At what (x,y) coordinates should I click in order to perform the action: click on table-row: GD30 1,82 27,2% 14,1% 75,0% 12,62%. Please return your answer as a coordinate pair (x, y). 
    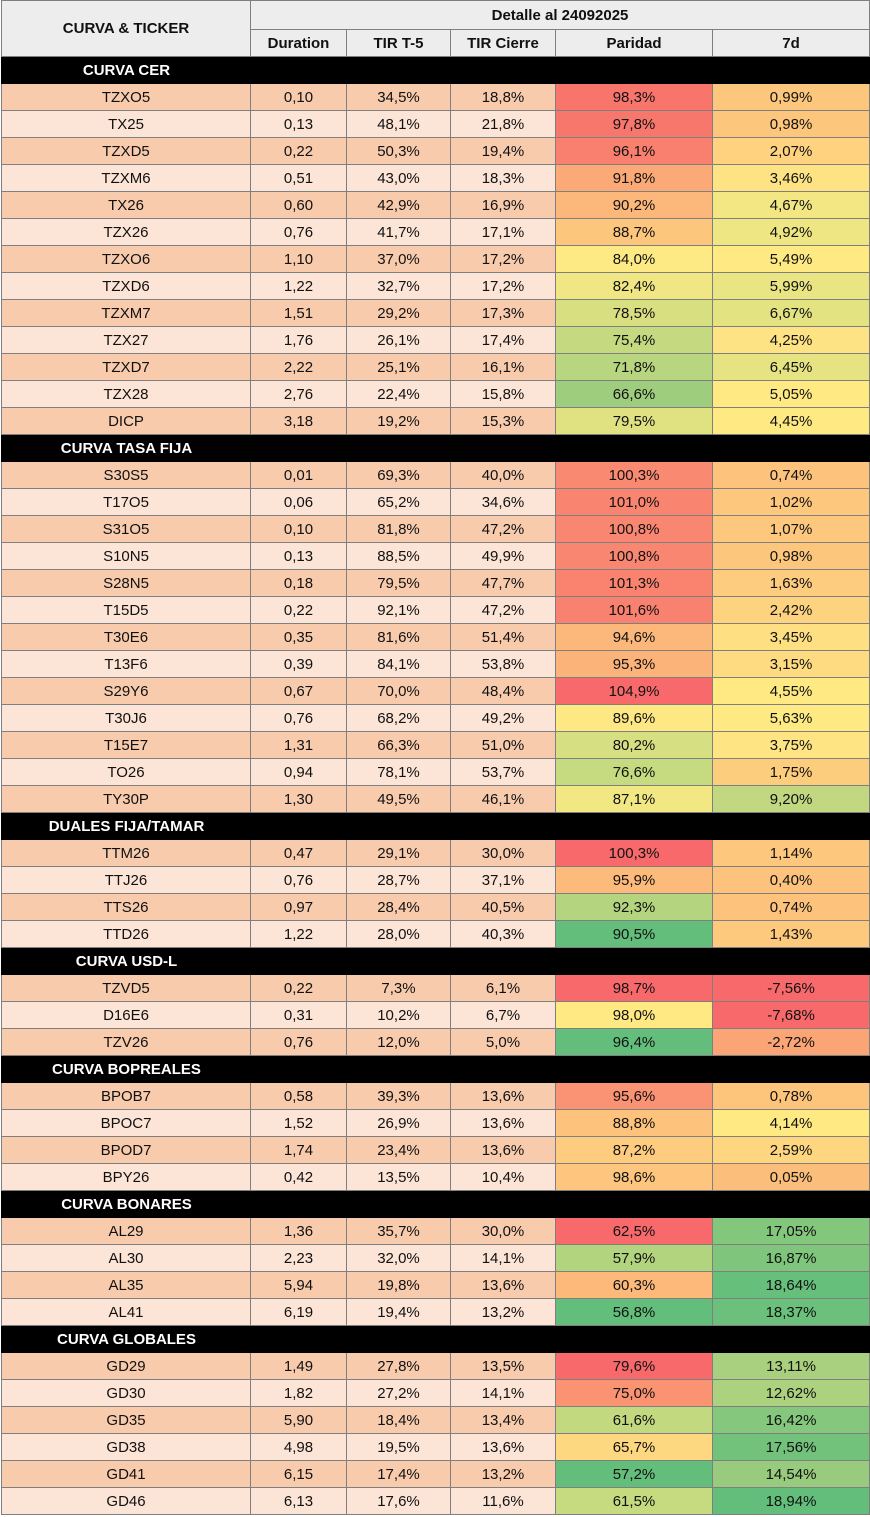
    Looking at the image, I should click on (435, 1393).